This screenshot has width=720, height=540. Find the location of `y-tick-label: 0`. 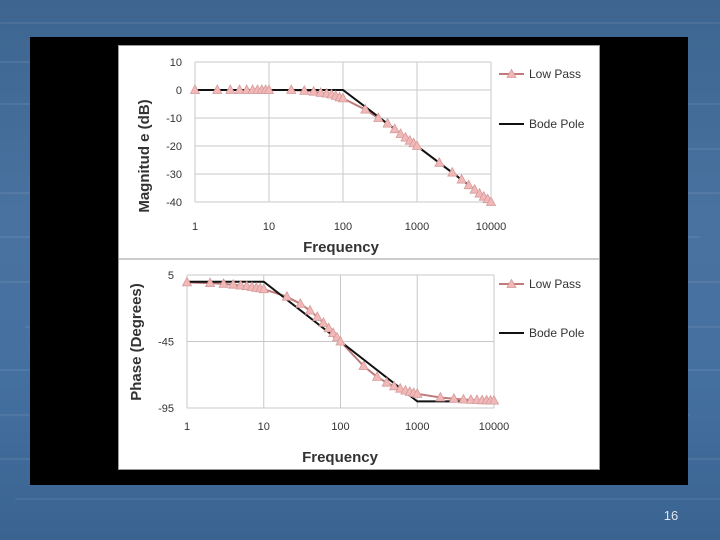

y-tick-label: 0 is located at coordinates (179, 91).